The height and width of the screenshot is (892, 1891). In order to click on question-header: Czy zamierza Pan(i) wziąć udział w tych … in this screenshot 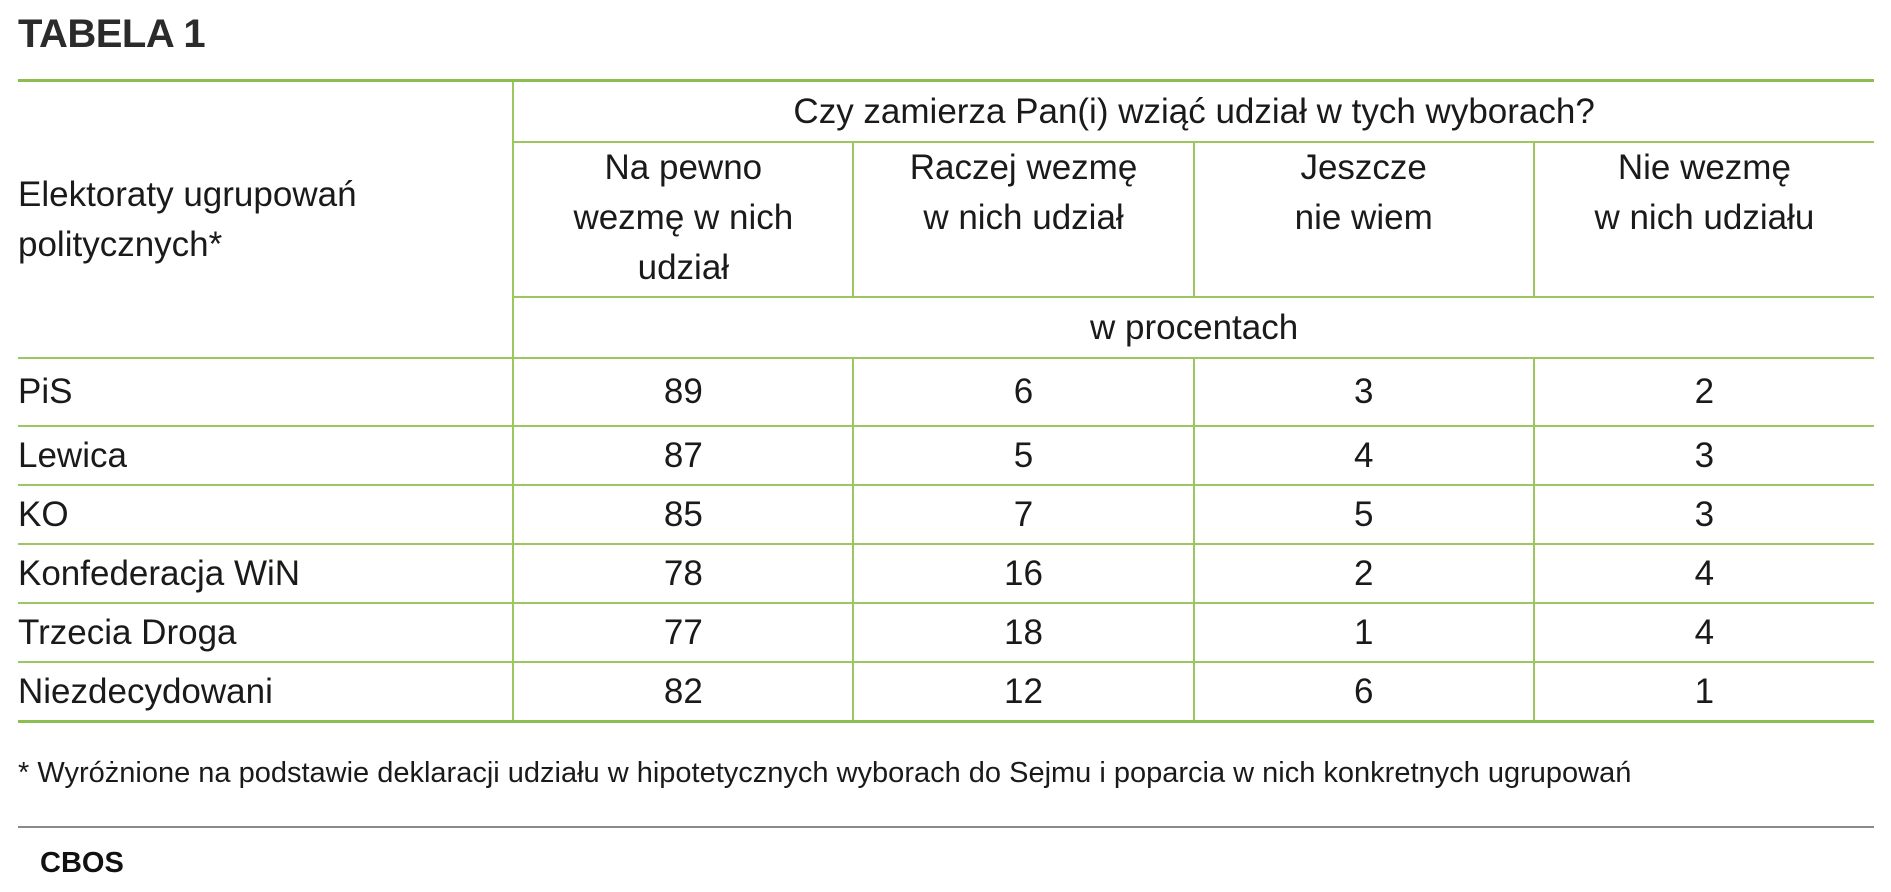, I will do `click(1193, 111)`.